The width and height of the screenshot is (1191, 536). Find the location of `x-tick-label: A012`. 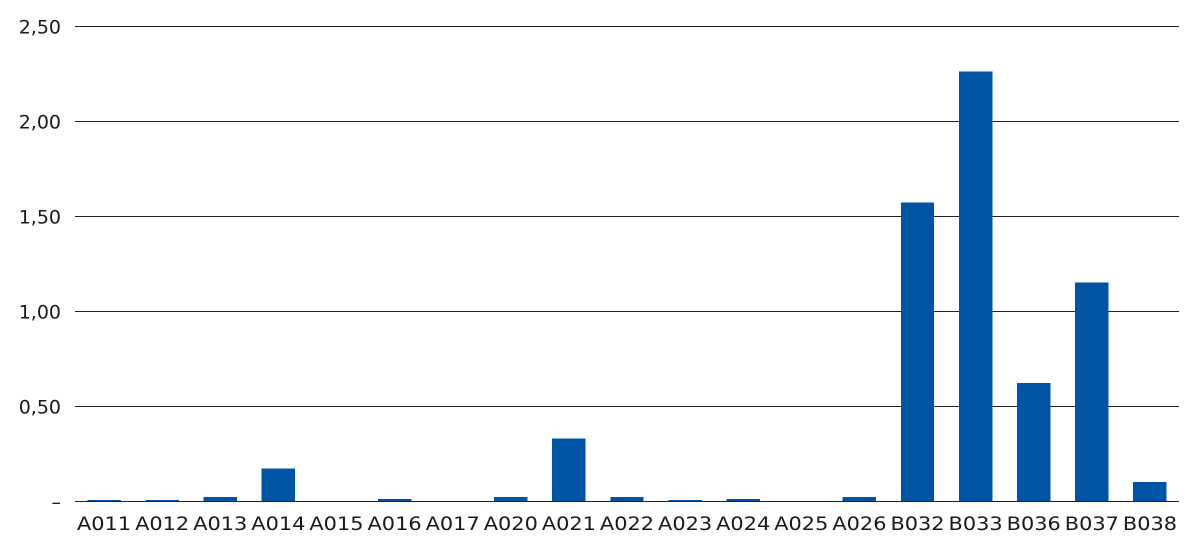

x-tick-label: A012 is located at coordinates (162, 524).